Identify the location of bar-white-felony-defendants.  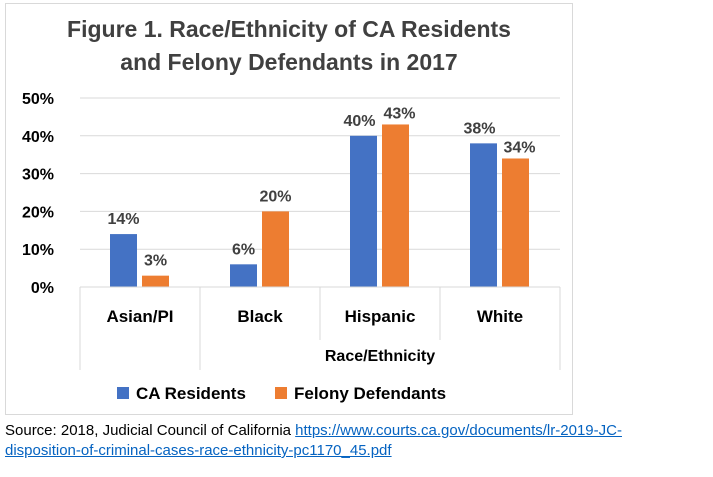
(515, 222).